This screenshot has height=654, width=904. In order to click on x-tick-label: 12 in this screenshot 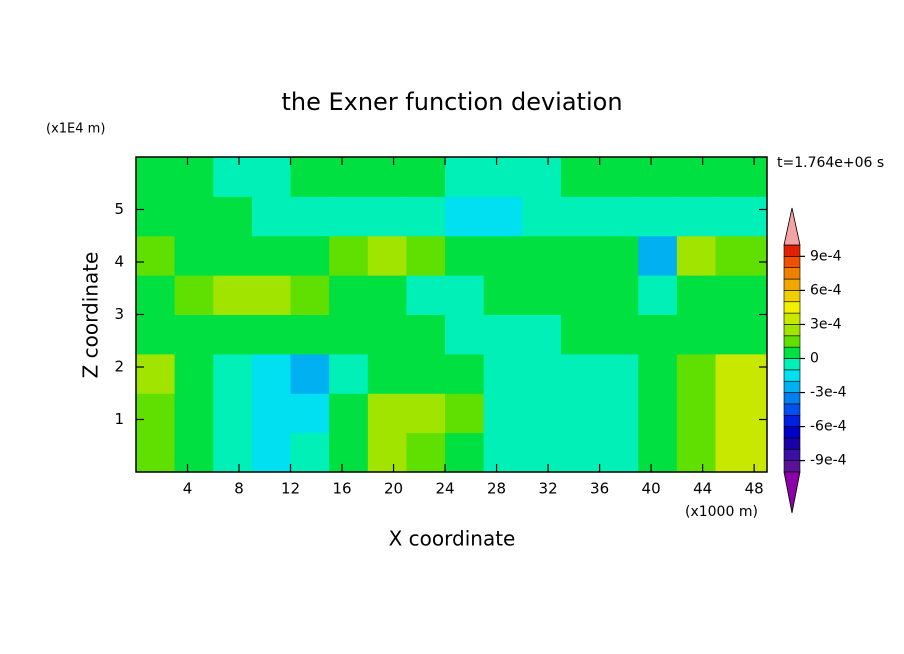, I will do `click(290, 489)`.